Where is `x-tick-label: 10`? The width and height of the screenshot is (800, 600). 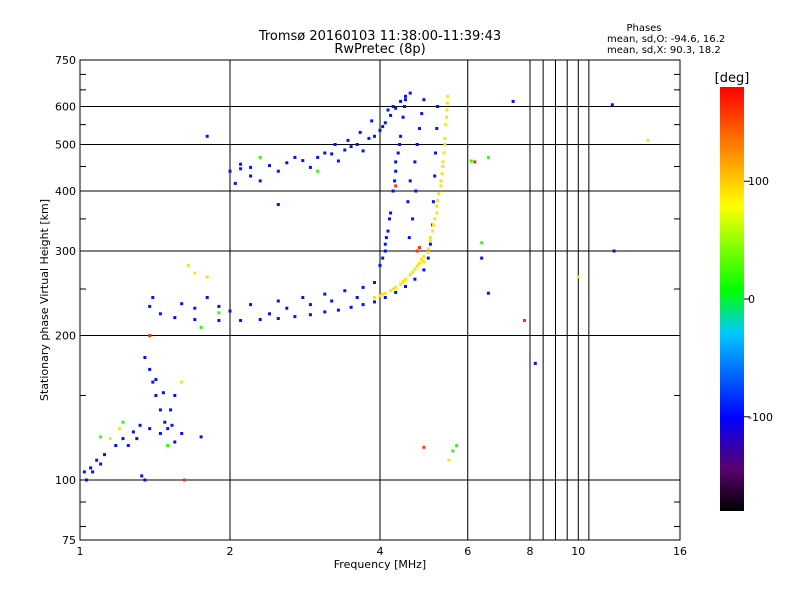 x-tick-label: 10 is located at coordinates (578, 551).